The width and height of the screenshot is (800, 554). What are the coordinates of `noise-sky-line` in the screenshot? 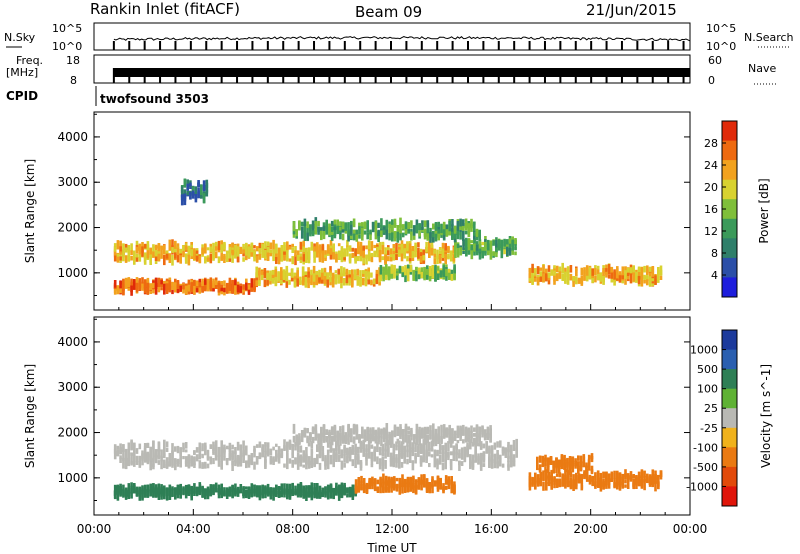 It's located at (402, 39).